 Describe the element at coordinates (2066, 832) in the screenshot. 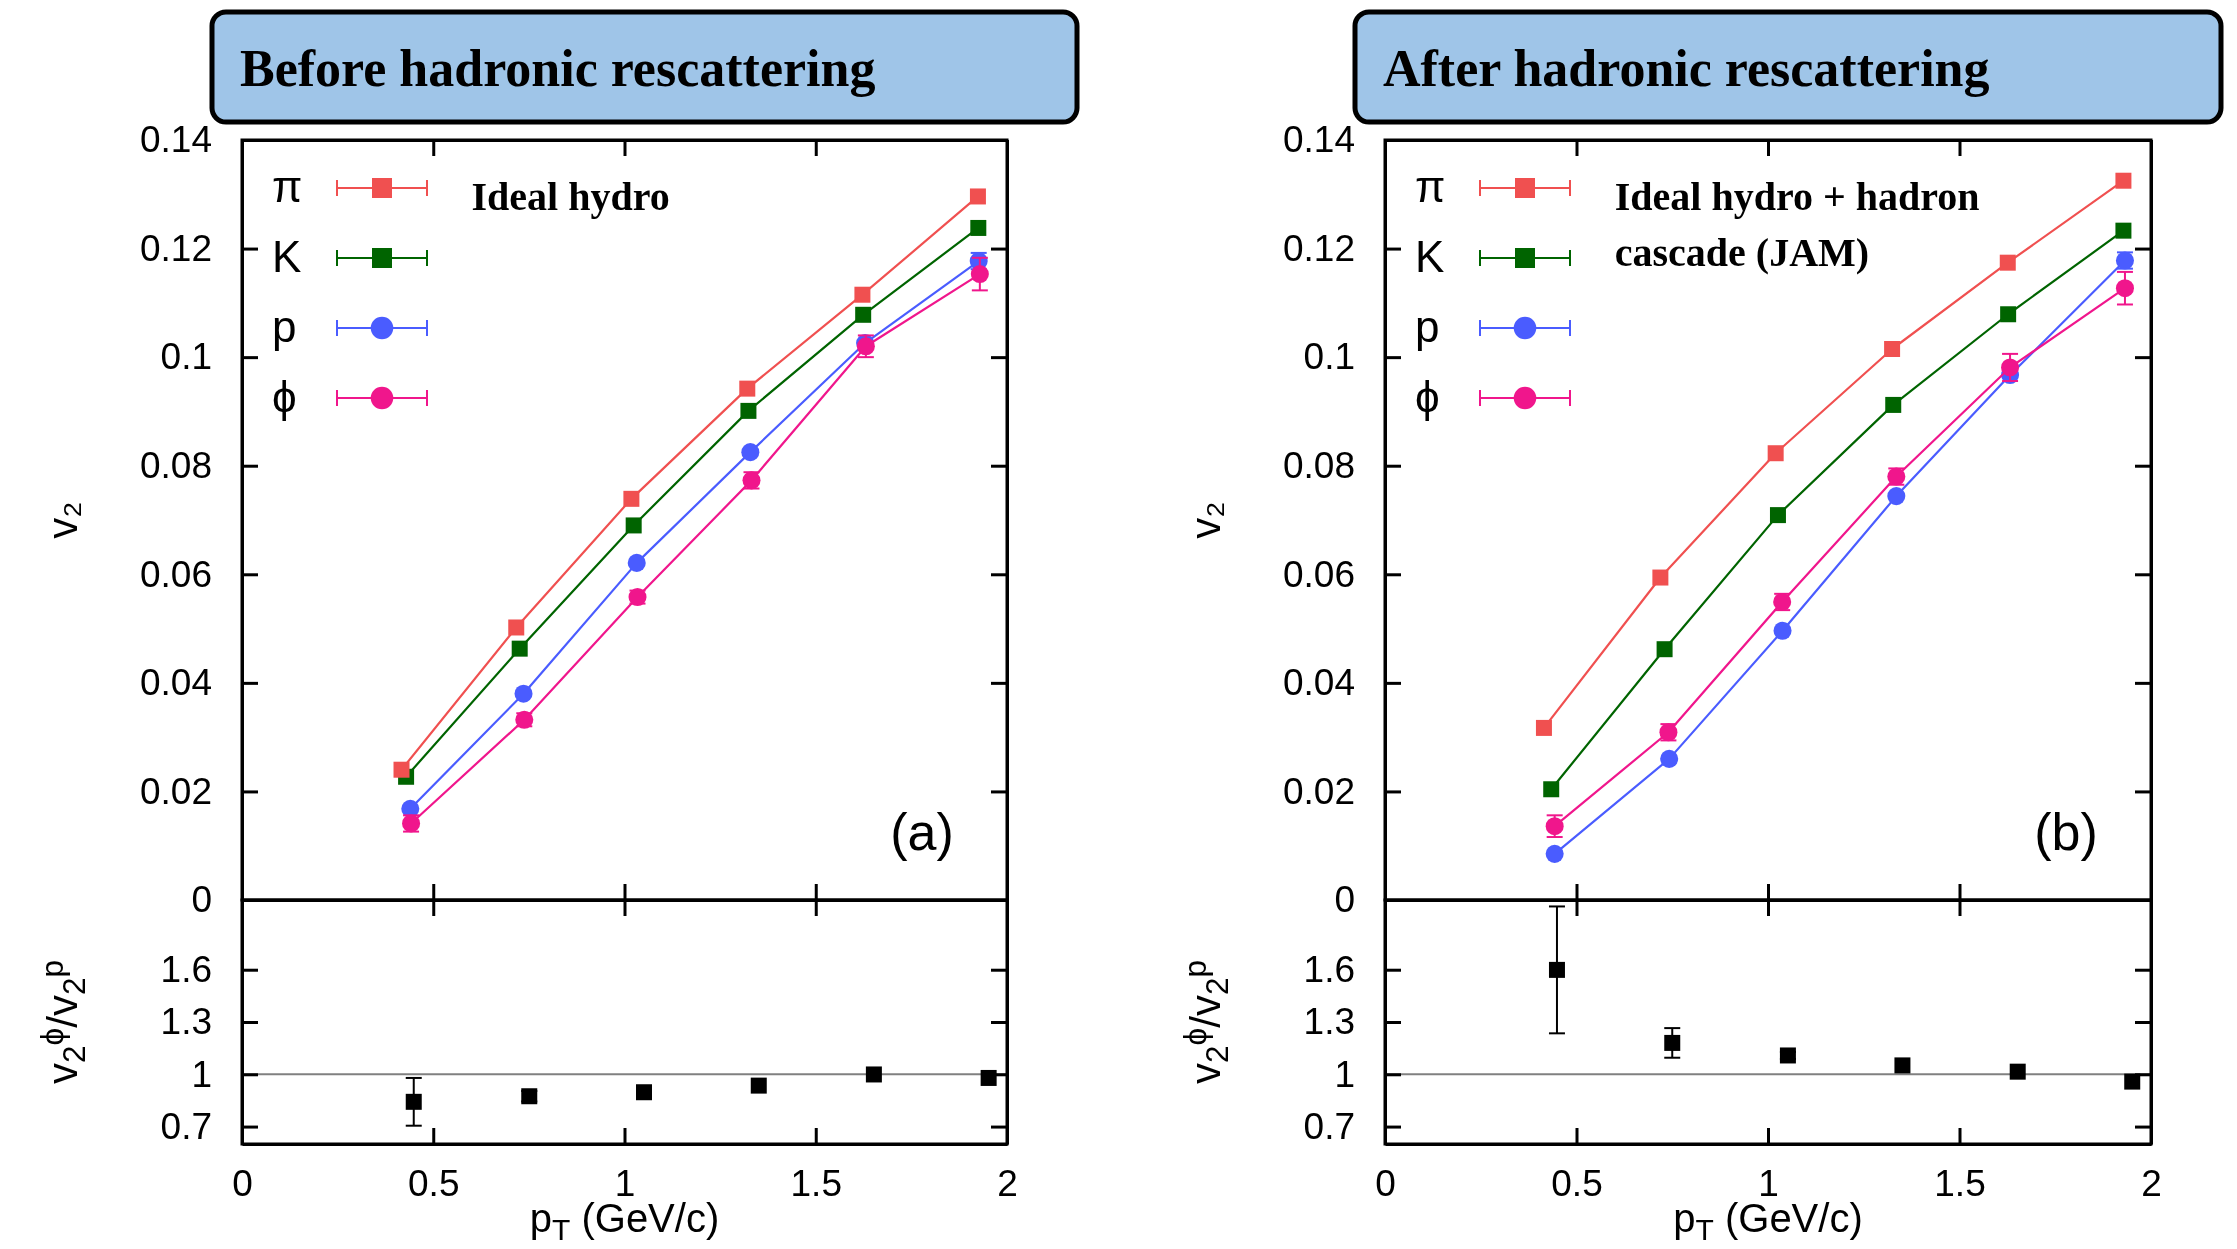

I see `annotation: (b)` at that location.